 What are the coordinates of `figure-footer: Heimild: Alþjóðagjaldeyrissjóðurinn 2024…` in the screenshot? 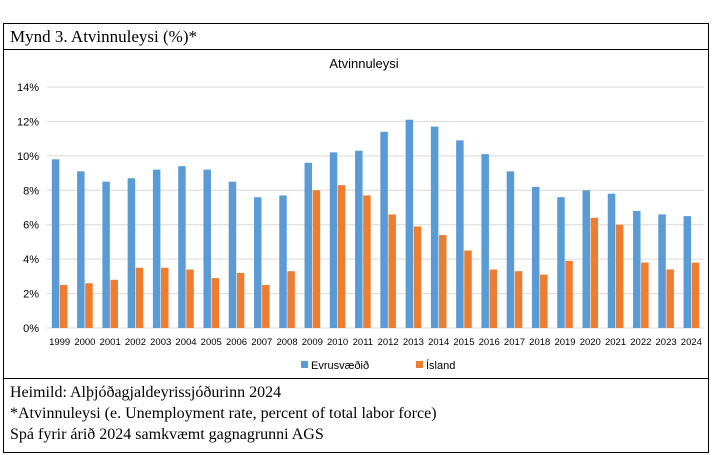 It's located at (223, 413).